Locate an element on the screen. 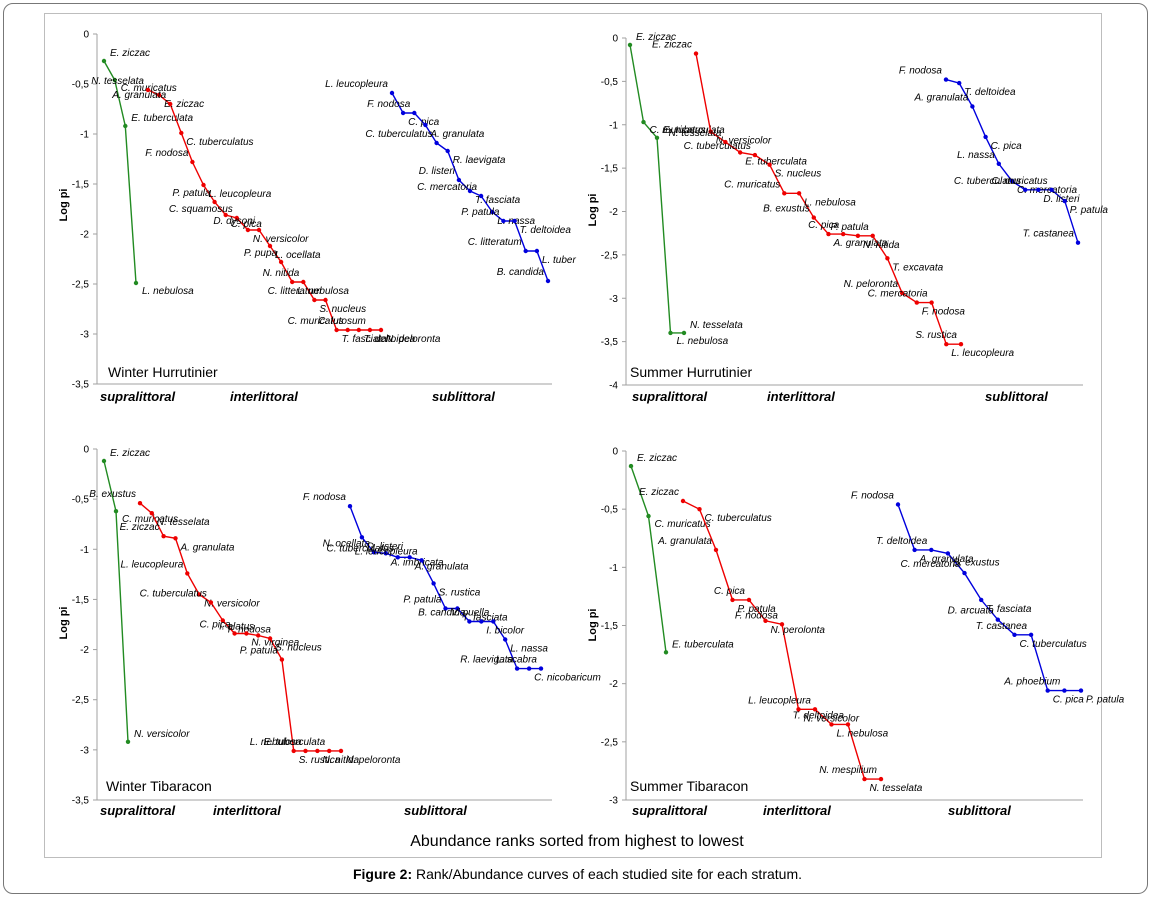  data-label: E. ziczac is located at coordinates (657, 458).